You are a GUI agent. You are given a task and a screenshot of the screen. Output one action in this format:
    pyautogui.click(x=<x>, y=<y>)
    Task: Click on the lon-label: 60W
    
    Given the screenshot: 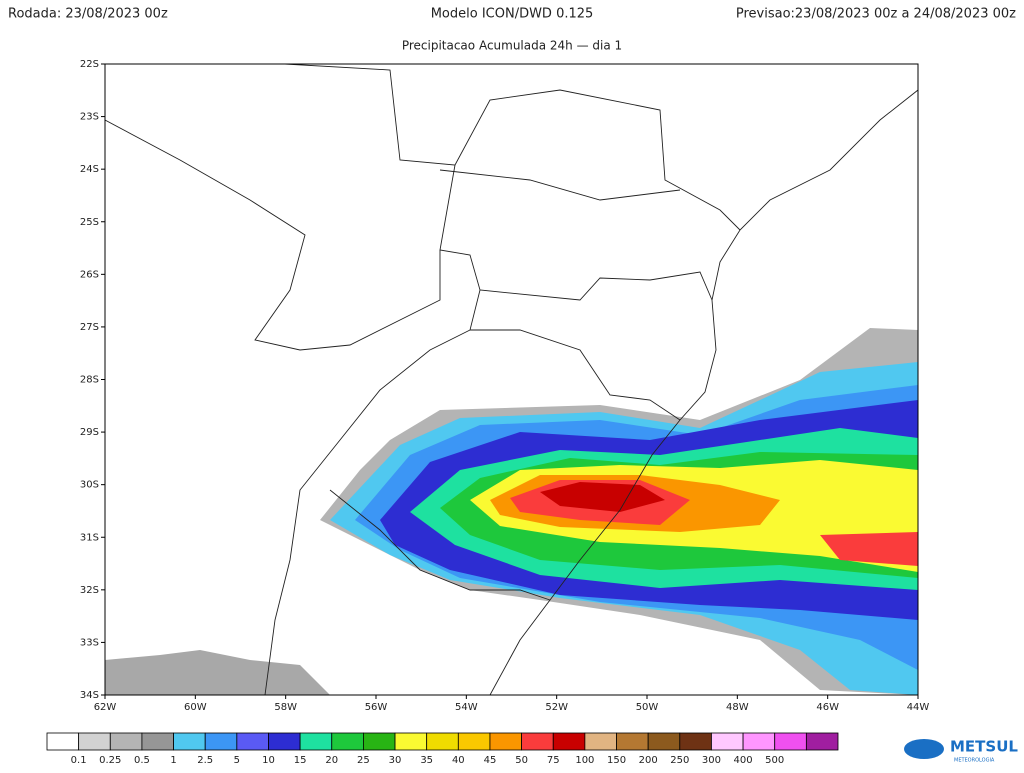 What is the action you would take?
    pyautogui.click(x=195, y=707)
    